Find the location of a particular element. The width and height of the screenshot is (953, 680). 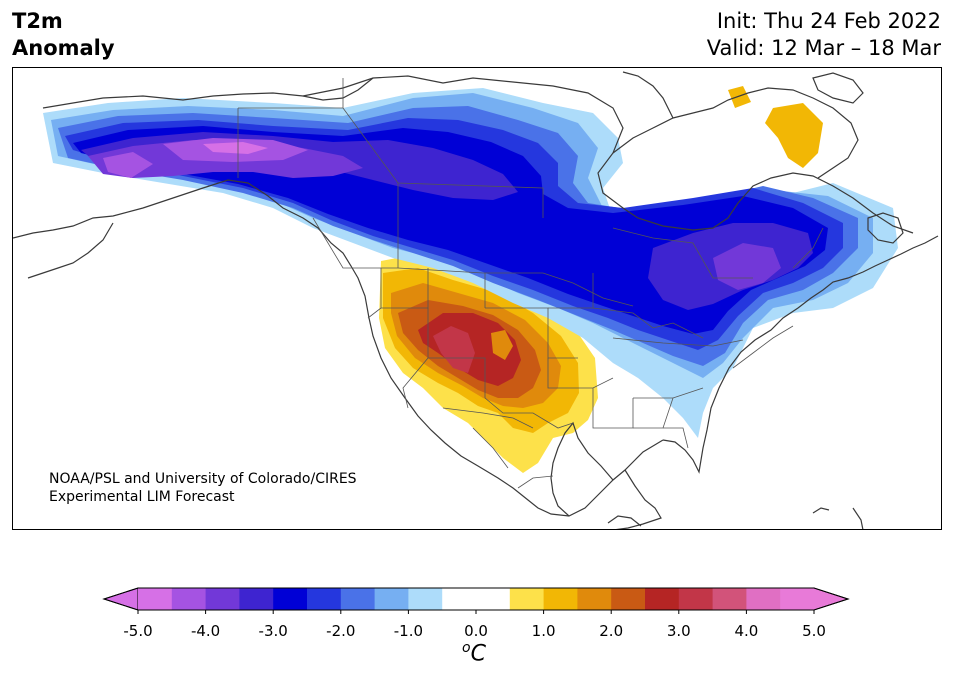

units-degree: o is located at coordinates (466, 648).